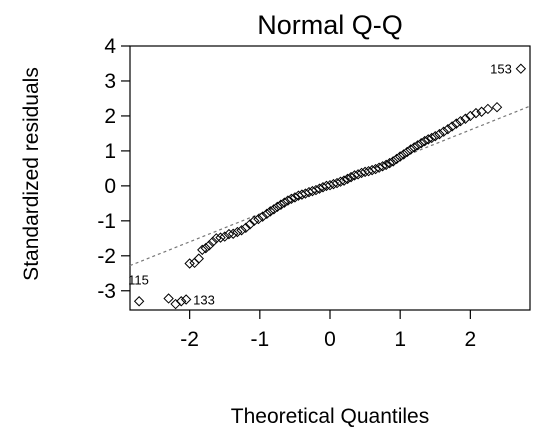 The width and height of the screenshot is (550, 441). Describe the element at coordinates (138, 279) in the screenshot. I see `point-label: 115` at that location.